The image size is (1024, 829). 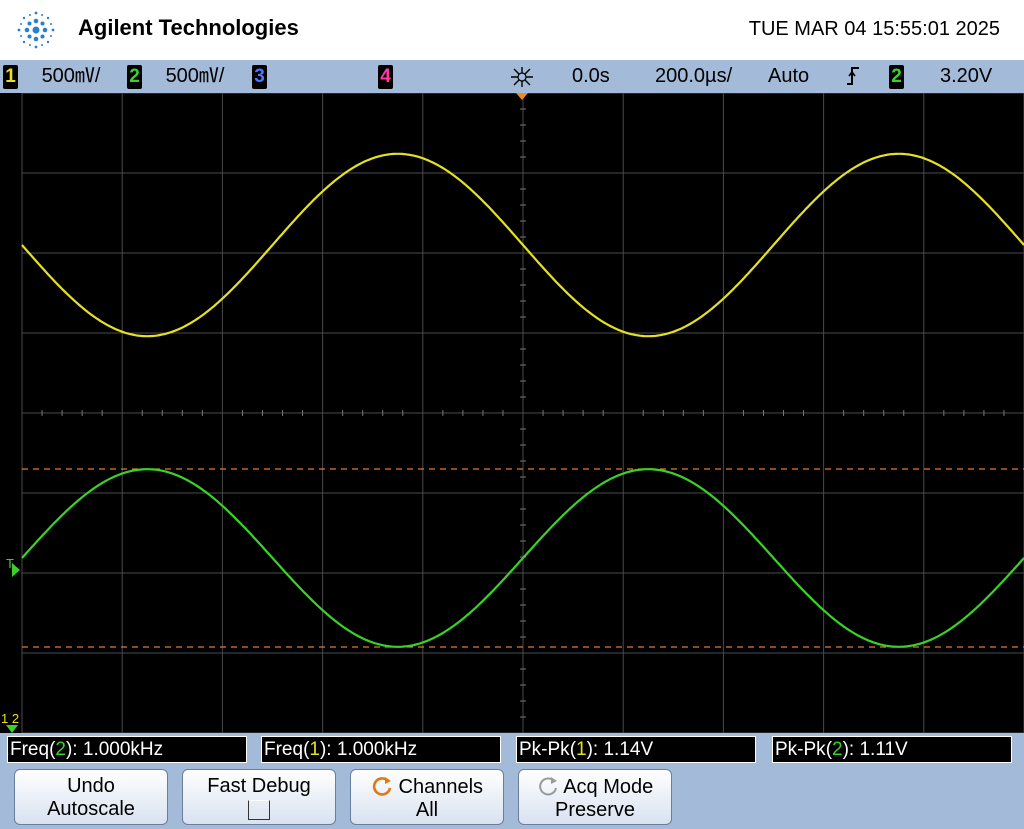 What do you see at coordinates (788, 76) in the screenshot?
I see `trigger-mode: Auto` at bounding box center [788, 76].